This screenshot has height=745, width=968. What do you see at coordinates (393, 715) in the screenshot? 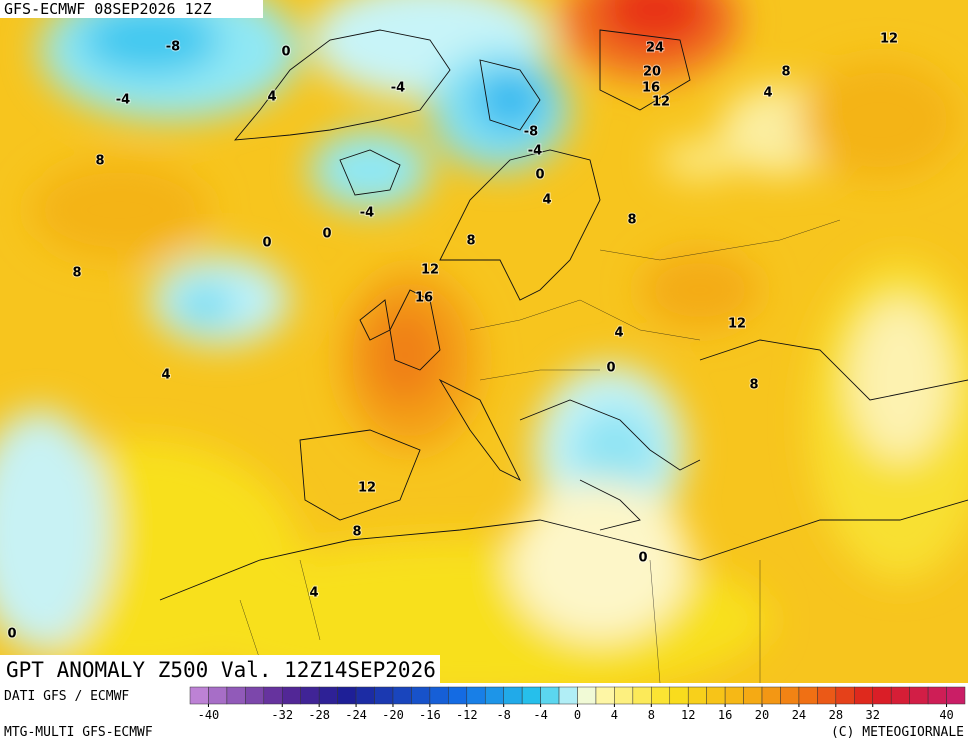
I see `colorbar-tick-label: -20` at bounding box center [393, 715].